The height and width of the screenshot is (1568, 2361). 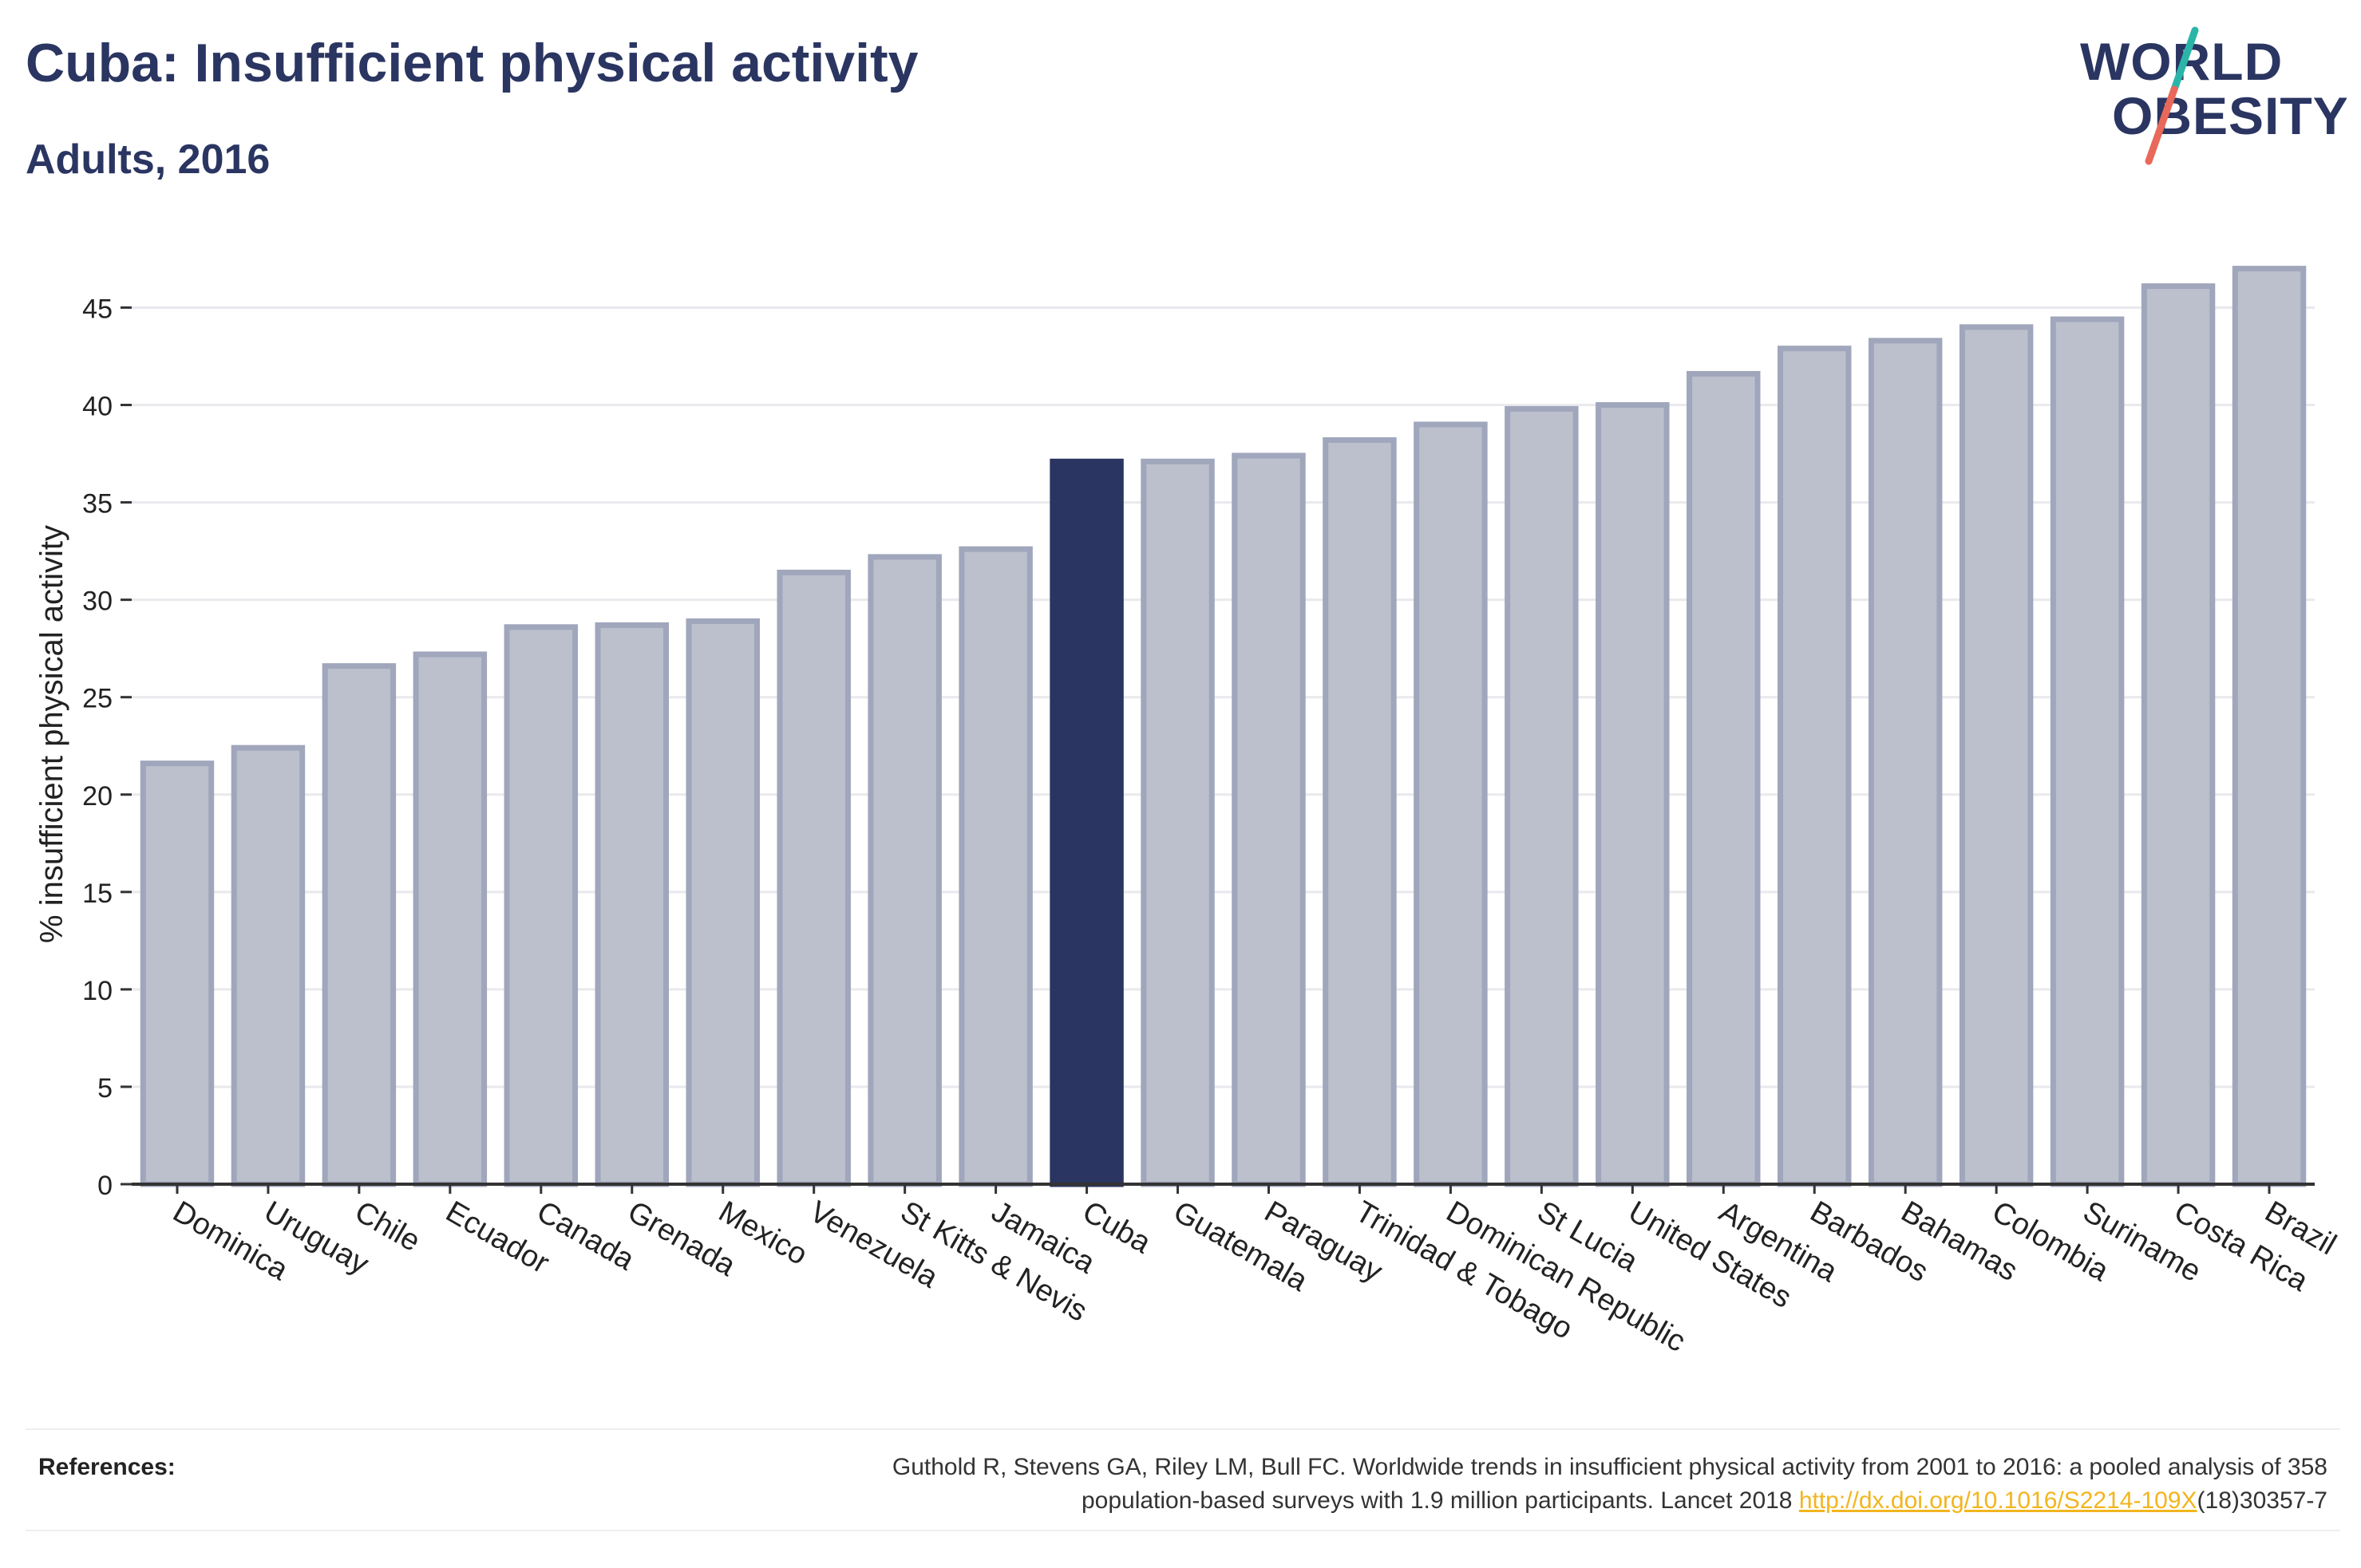 I want to click on chart-subtitle: Adults, 2016, so click(x=148, y=159).